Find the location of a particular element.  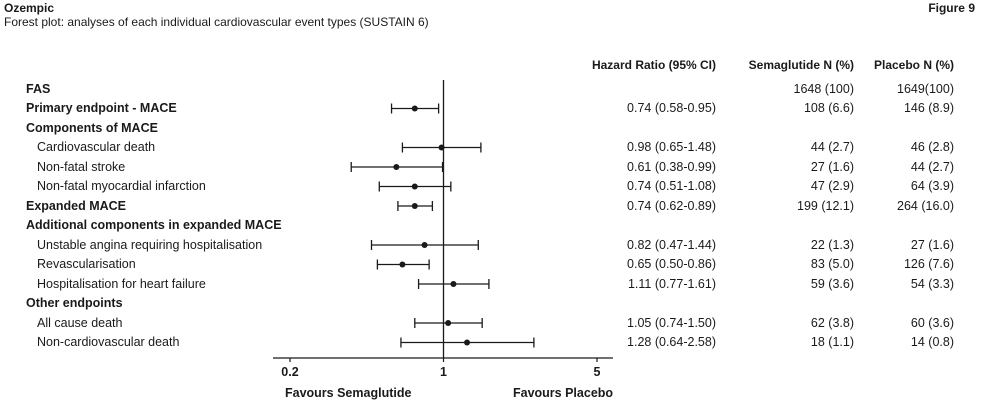

row-label: Additional components in expanded MACE is located at coordinates (154, 225).